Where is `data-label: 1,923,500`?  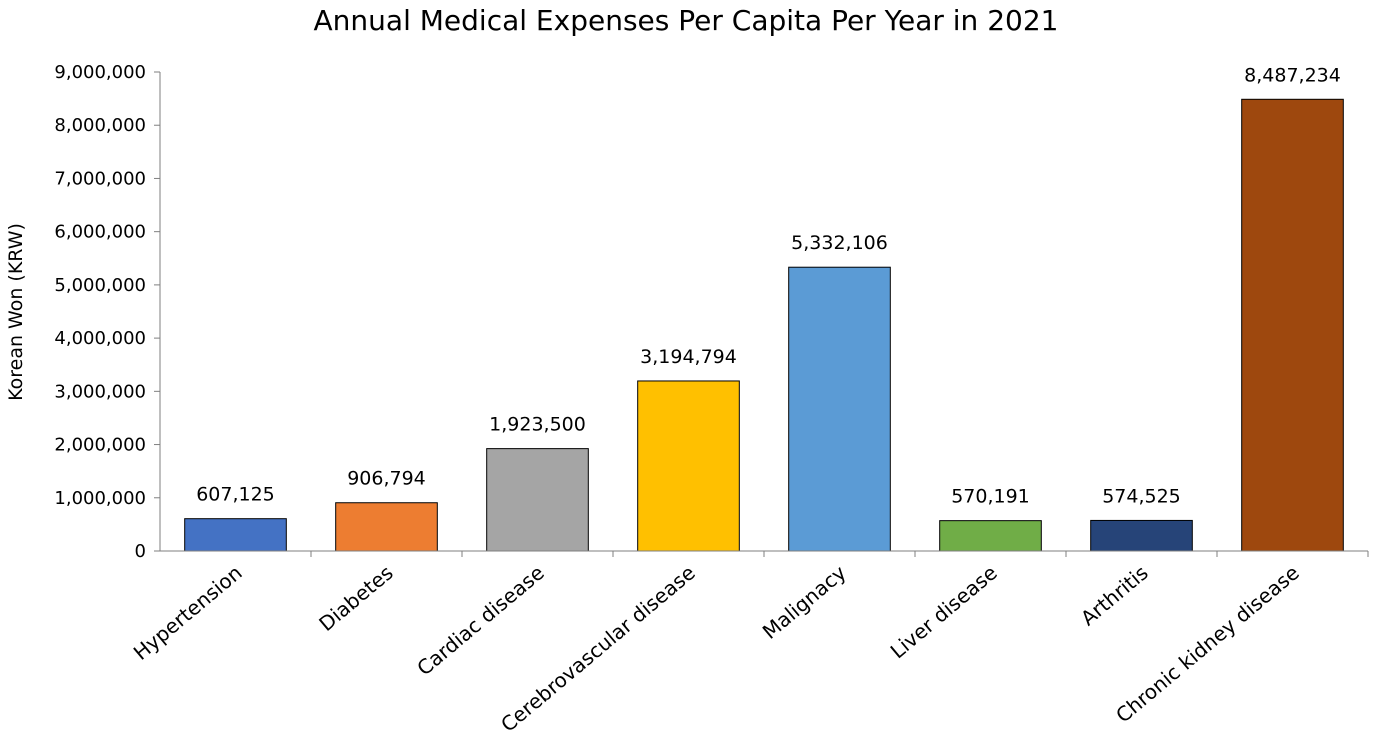
data-label: 1,923,500 is located at coordinates (537, 425).